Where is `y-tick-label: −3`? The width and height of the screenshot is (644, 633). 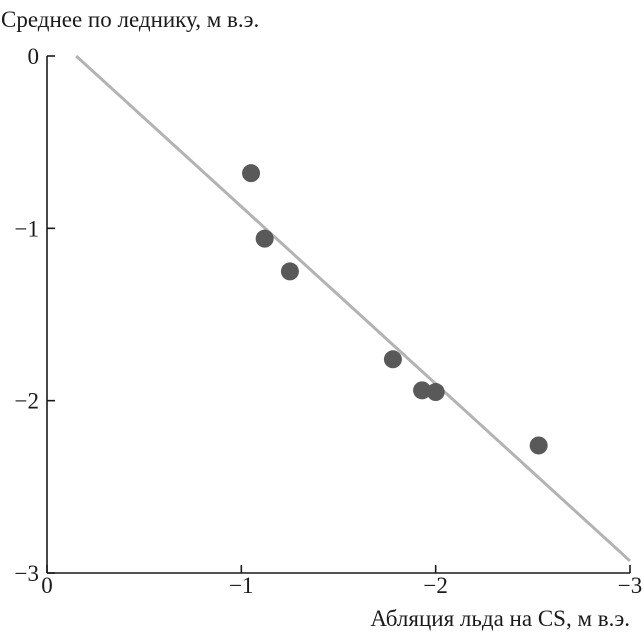
y-tick-label: −3 is located at coordinates (27, 573).